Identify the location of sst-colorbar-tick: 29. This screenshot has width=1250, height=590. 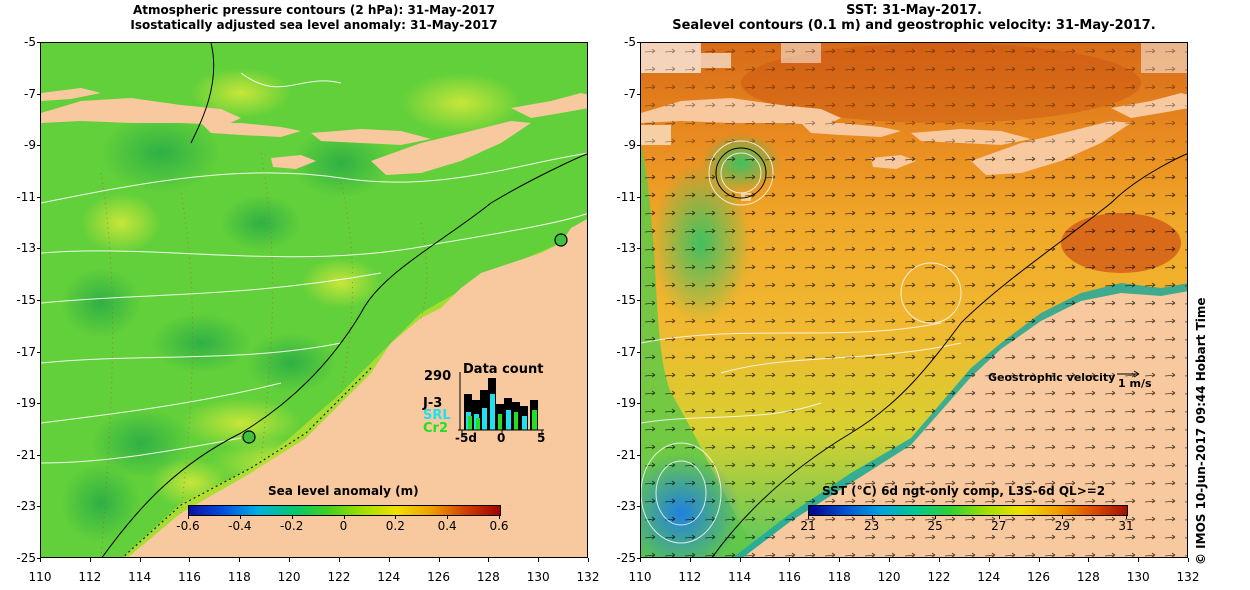
(1062, 526).